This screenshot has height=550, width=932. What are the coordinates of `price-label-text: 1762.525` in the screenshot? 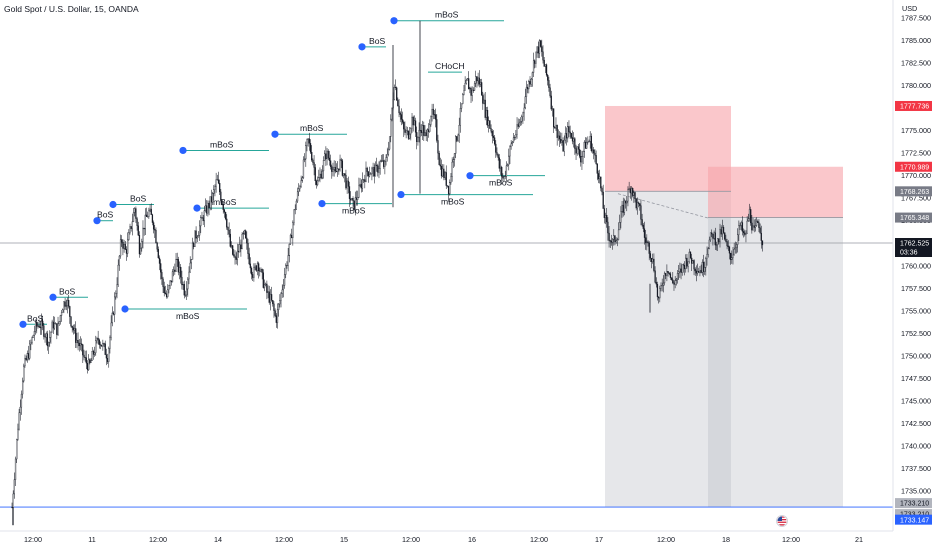 It's located at (914, 244).